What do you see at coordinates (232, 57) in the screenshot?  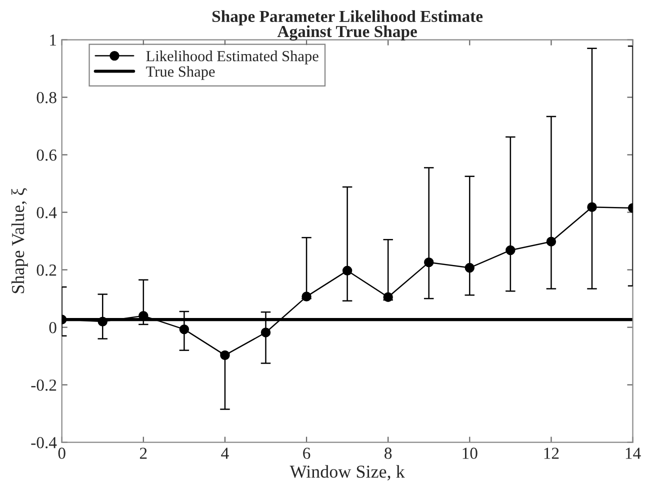 I see `legend-label: Likelihood Estimated Shape` at bounding box center [232, 57].